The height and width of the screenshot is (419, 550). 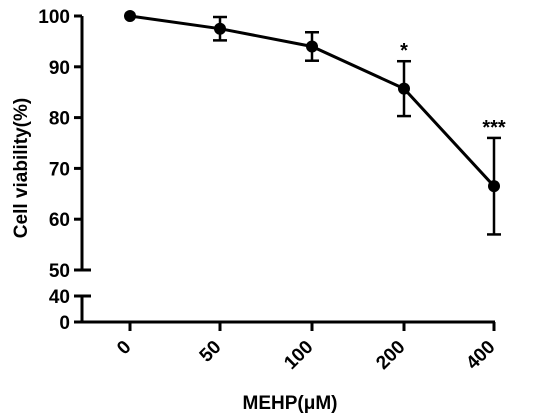 What do you see at coordinates (494, 128) in the screenshot?
I see `significance-marker: ***` at bounding box center [494, 128].